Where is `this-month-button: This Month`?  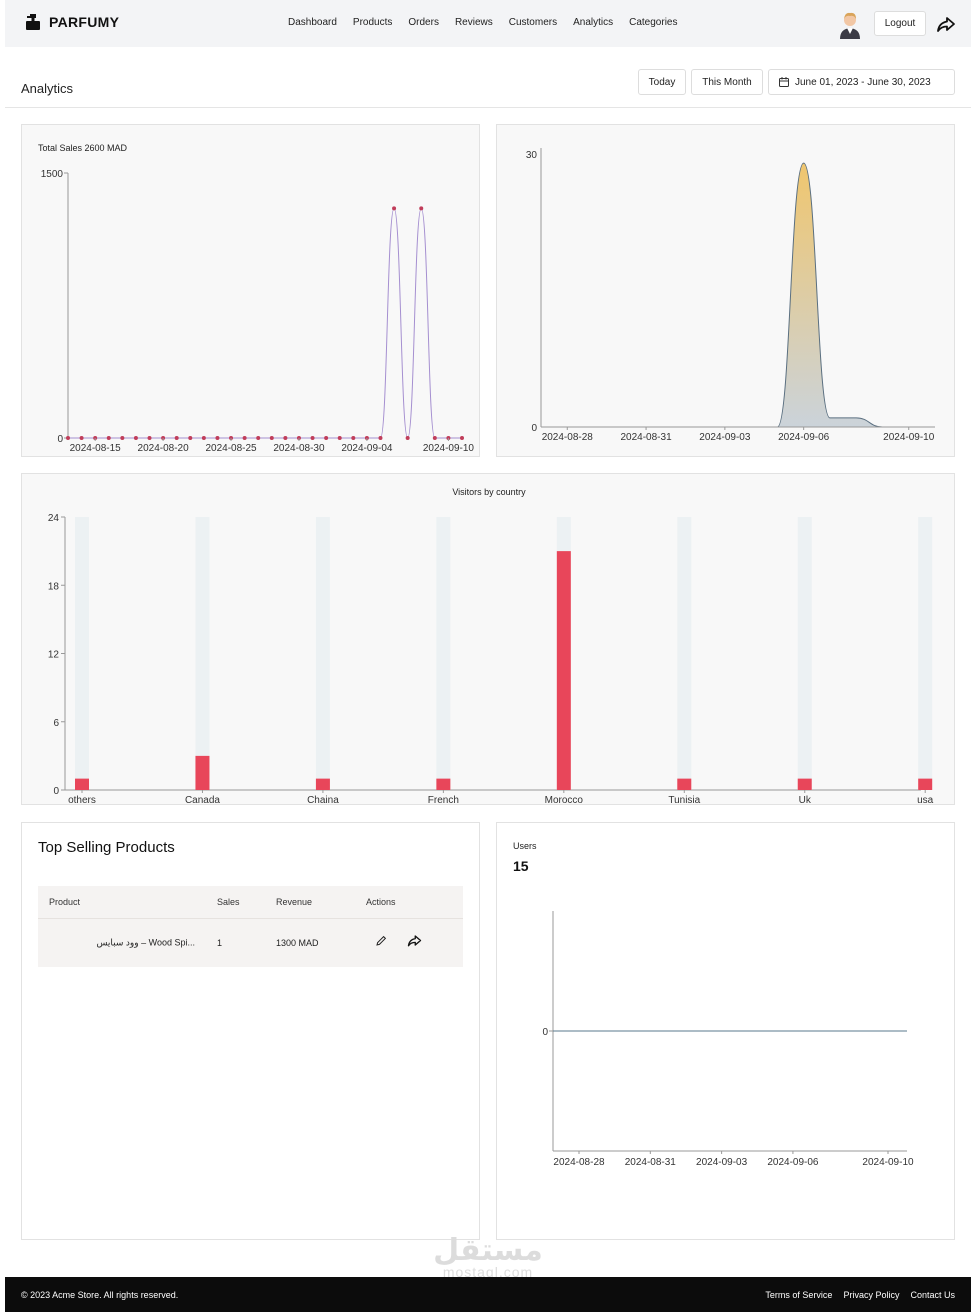 this-month-button: This Month is located at coordinates (727, 82).